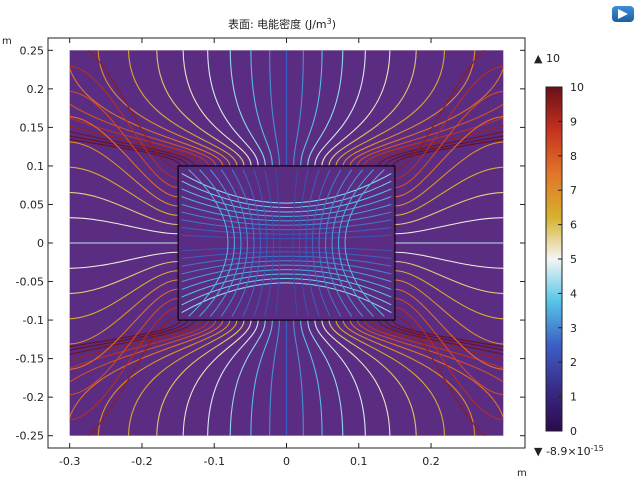 The width and height of the screenshot is (640, 480). Describe the element at coordinates (537, 463) in the screenshot. I see `watermark: CSDN @River Chandler` at that location.